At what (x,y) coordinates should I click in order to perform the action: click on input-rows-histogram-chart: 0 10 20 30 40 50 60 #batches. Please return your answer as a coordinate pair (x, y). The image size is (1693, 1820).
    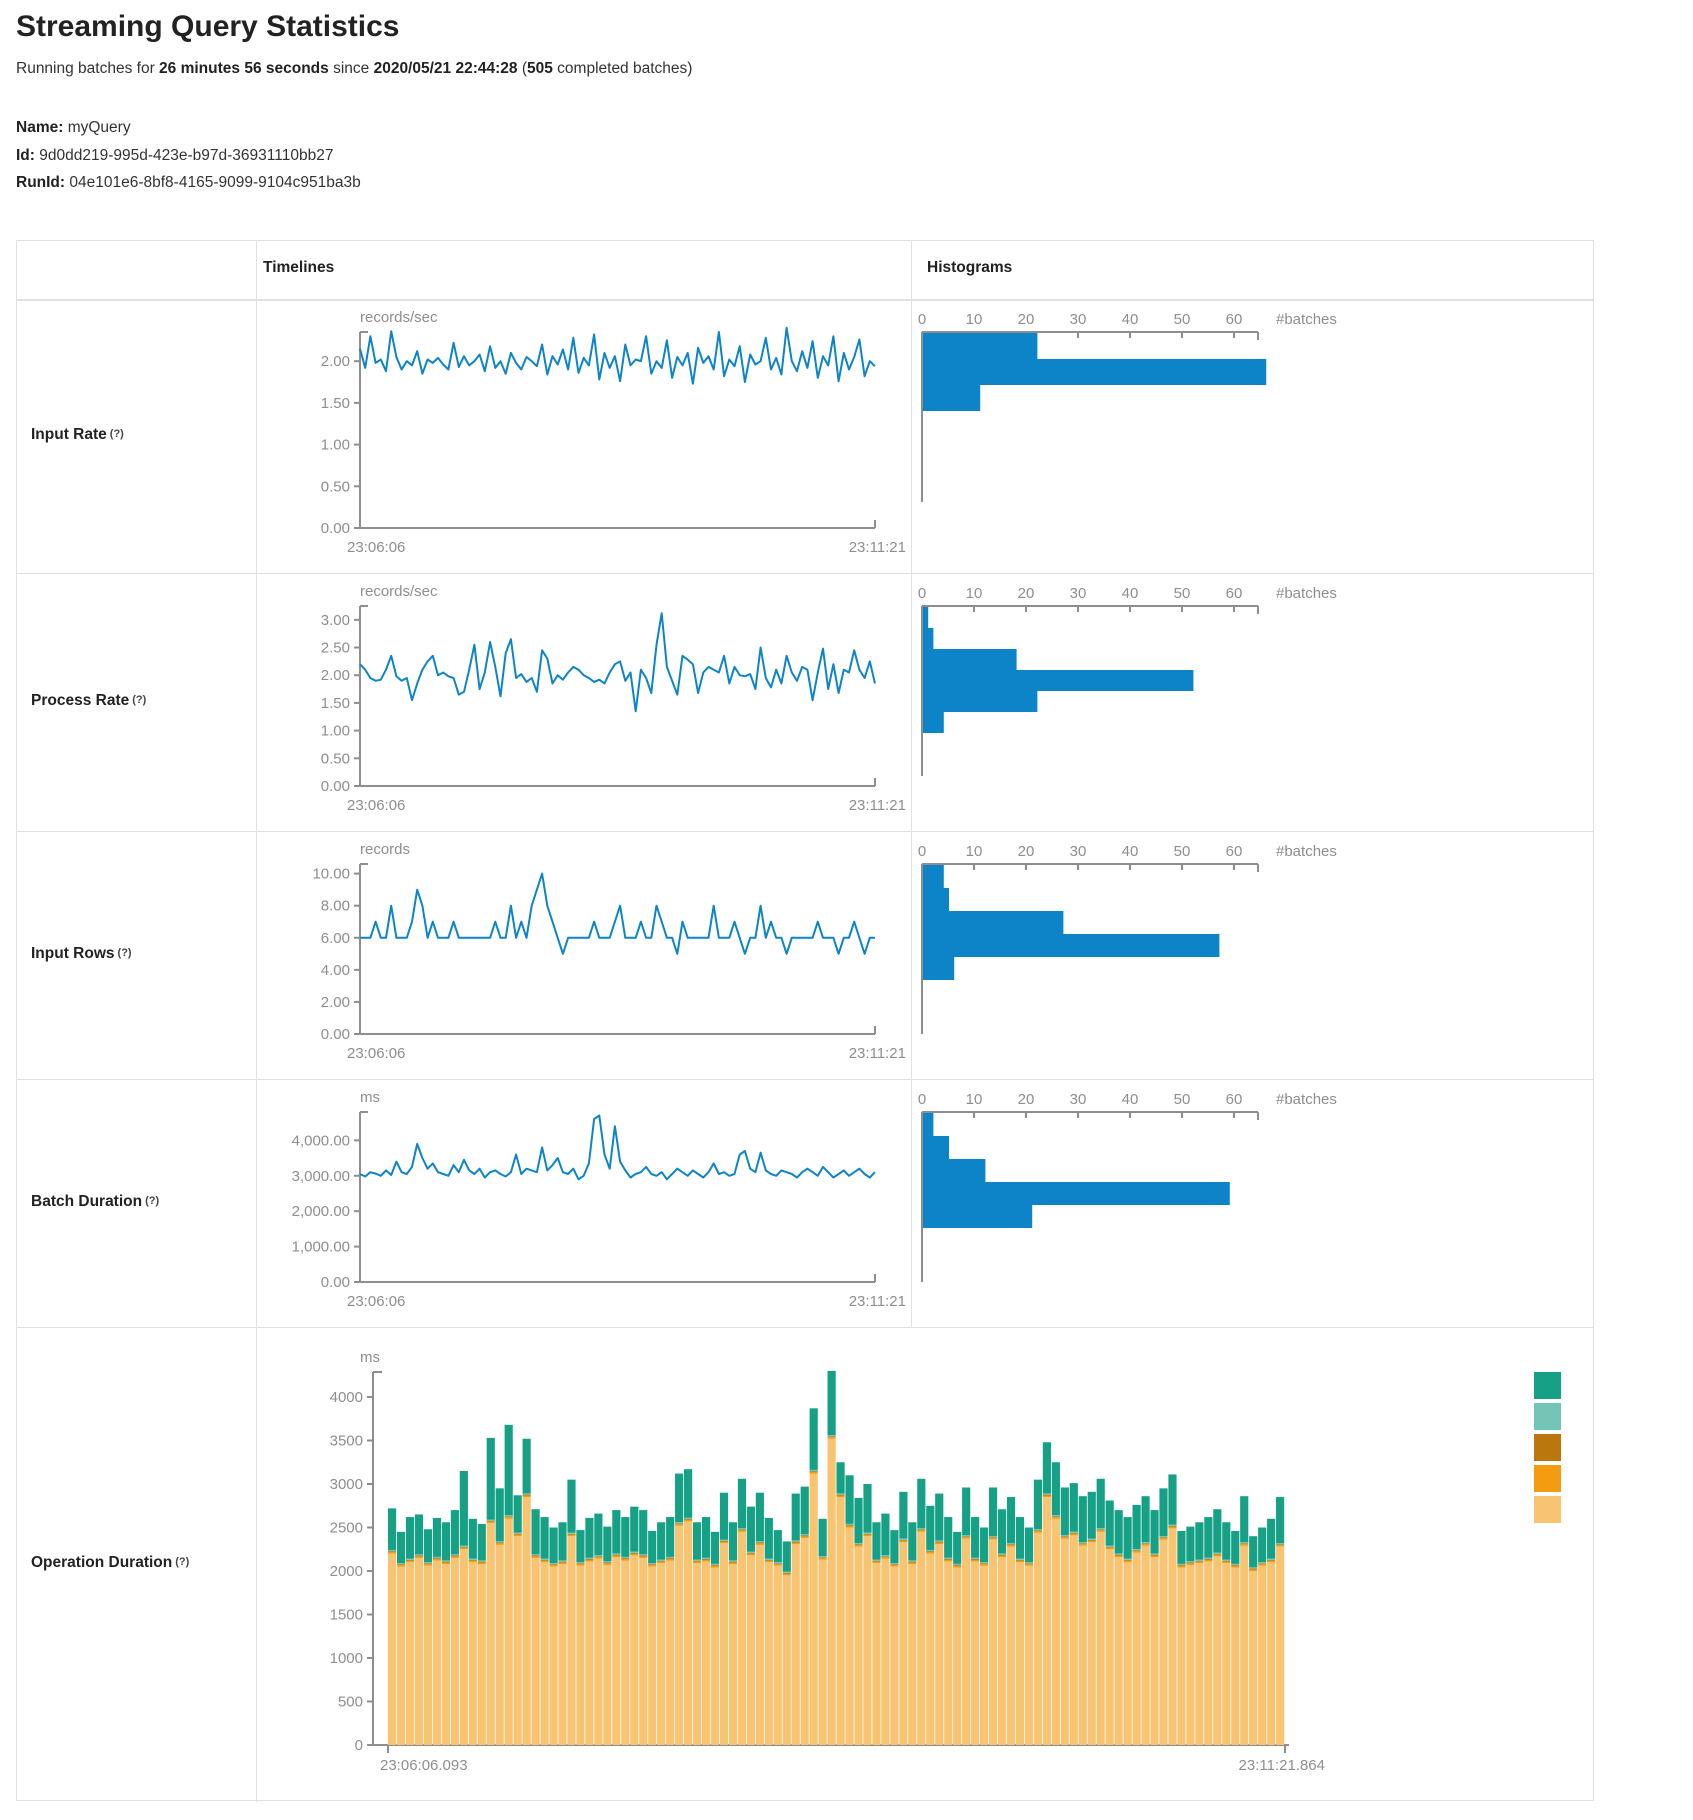
    Looking at the image, I should click on (1252, 954).